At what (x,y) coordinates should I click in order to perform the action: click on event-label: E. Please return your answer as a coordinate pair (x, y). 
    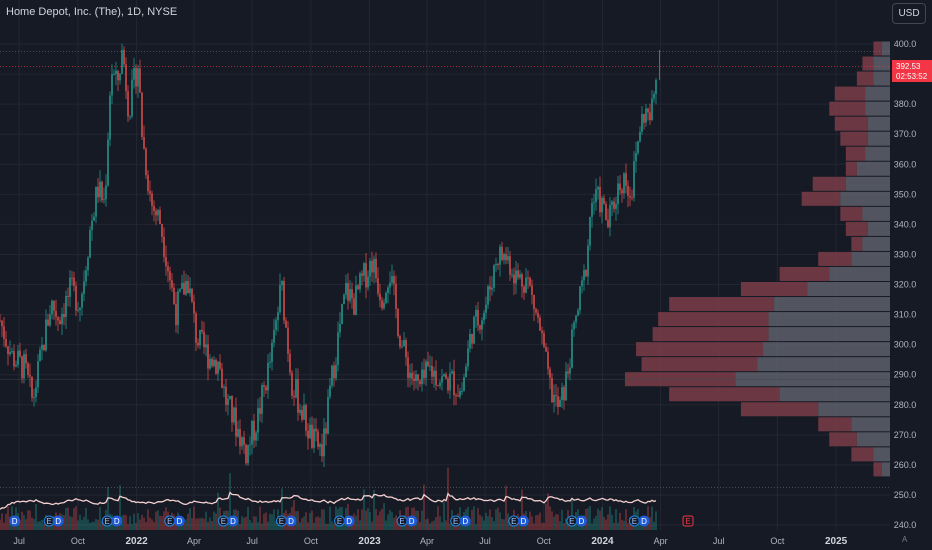
    Looking at the image, I should click on (571, 521).